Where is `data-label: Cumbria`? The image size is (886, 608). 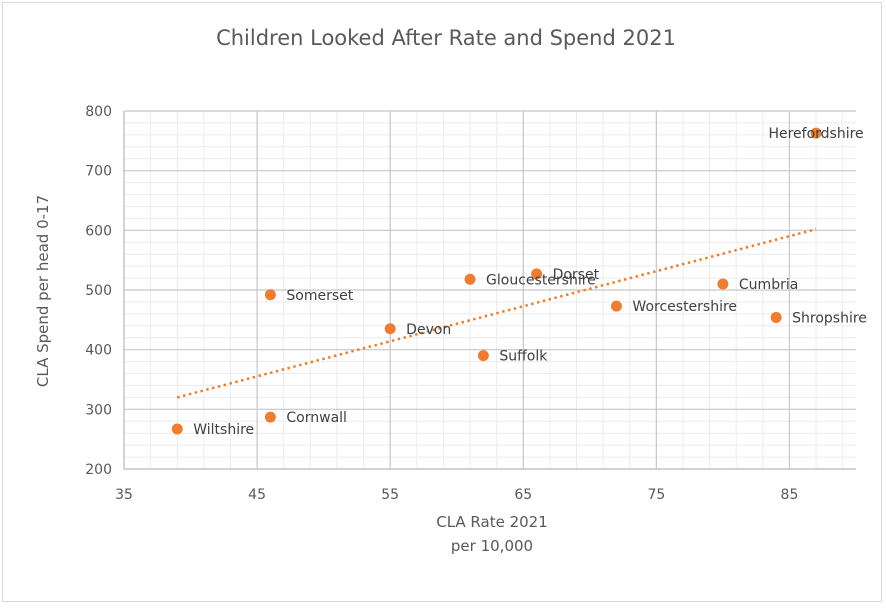
data-label: Cumbria is located at coordinates (768, 285).